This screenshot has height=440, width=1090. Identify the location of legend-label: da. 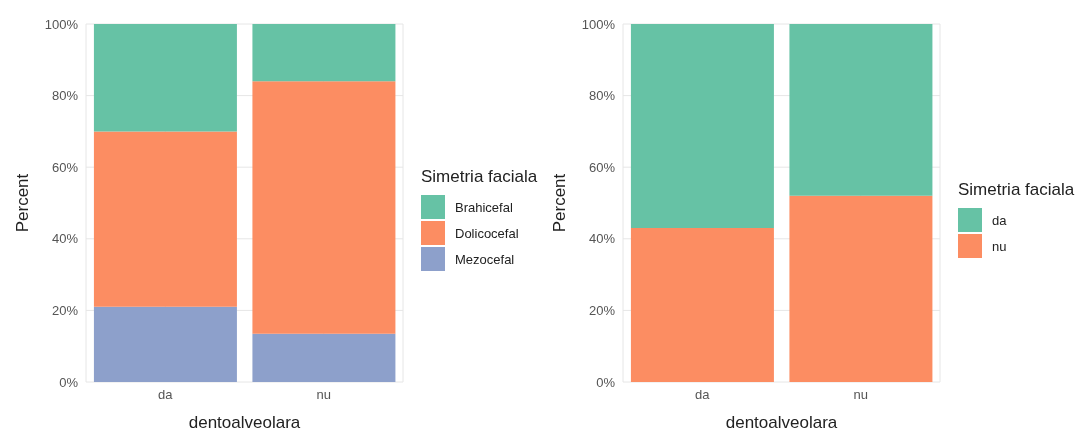
(999, 220).